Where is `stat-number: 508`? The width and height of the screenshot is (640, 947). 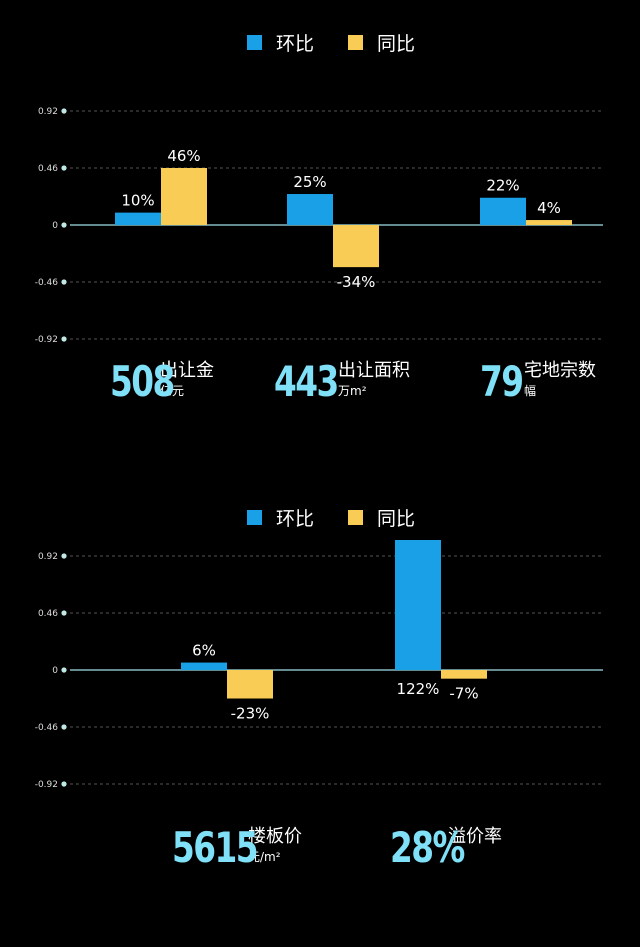 stat-number: 508 is located at coordinates (142, 381).